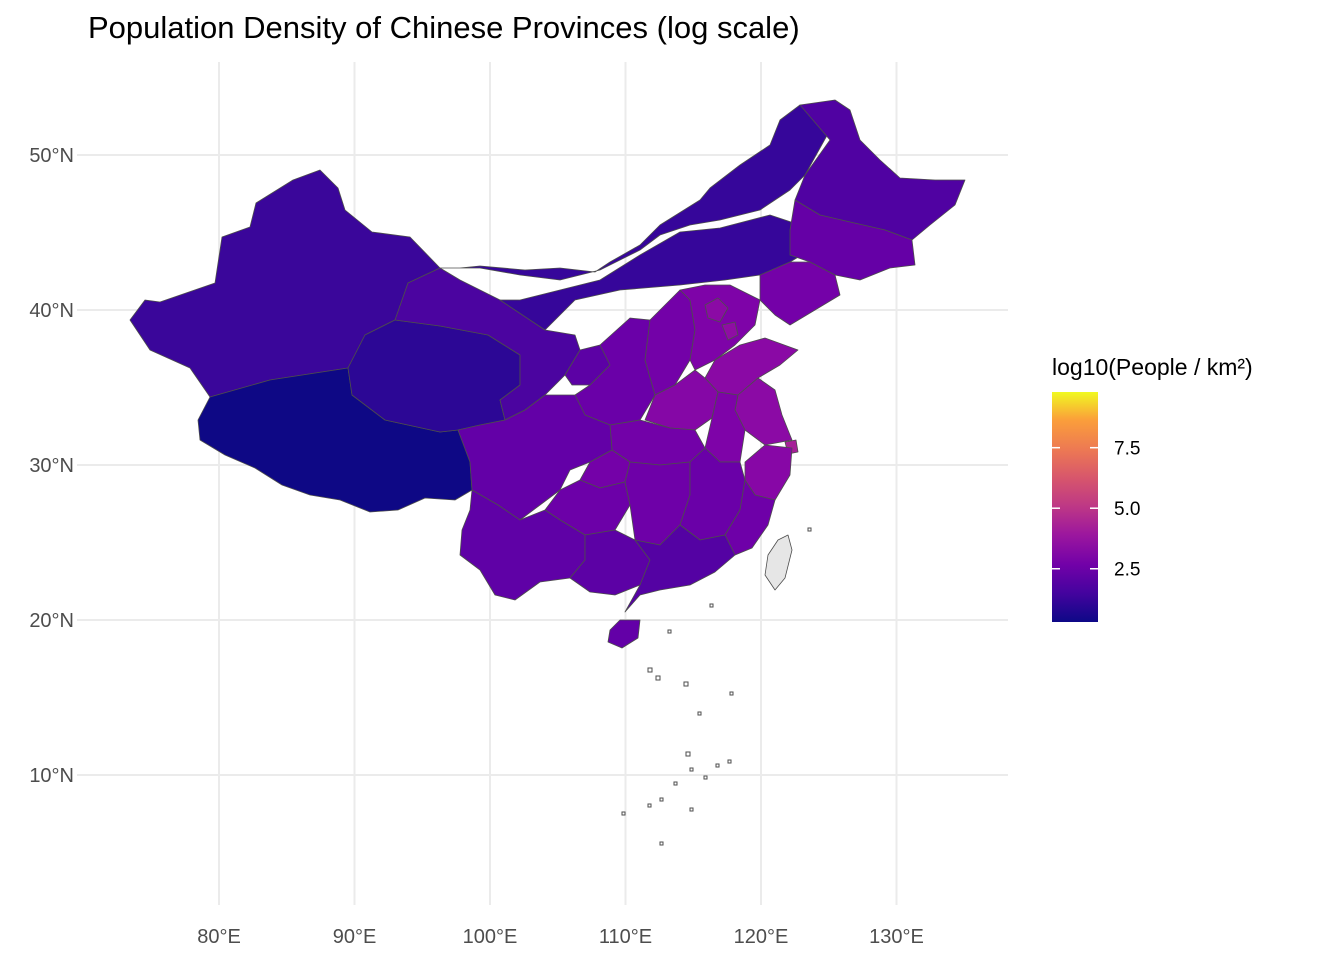 The image size is (1344, 960). I want to click on y-tick-label: 20°N, so click(51, 621).